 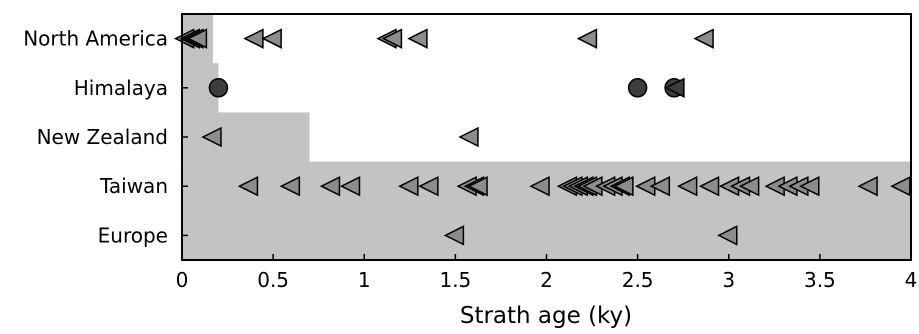 I want to click on x-tick-label: 0, so click(x=182, y=280).